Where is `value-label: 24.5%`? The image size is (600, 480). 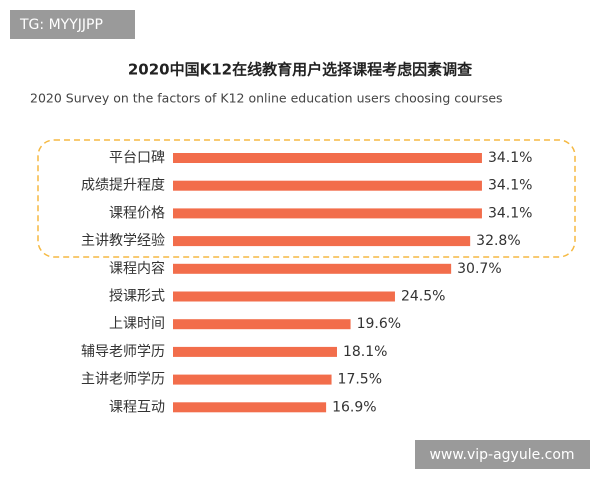
value-label: 24.5% is located at coordinates (423, 297).